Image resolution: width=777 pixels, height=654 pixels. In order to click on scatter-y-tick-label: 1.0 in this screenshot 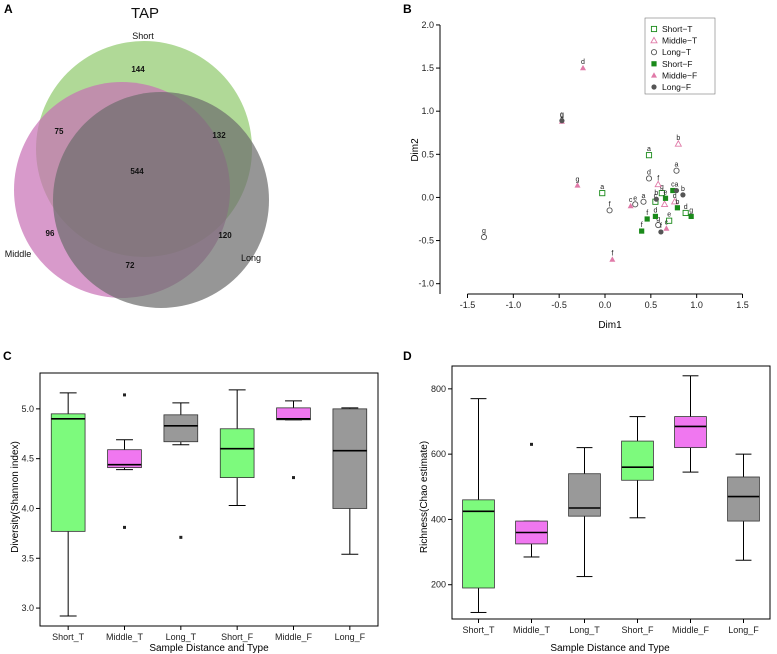, I will do `click(427, 111)`.